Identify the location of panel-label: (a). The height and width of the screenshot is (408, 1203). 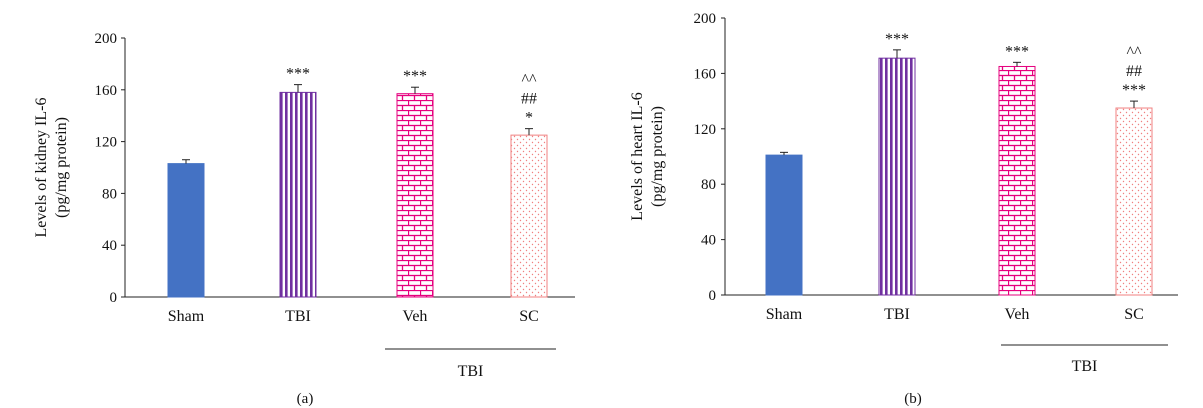
(305, 399).